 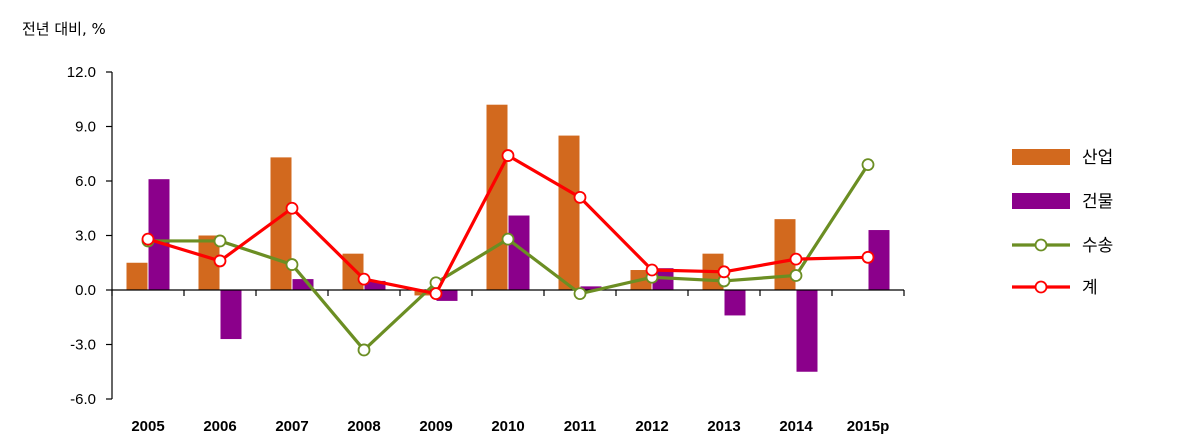 I want to click on point-계-2008, so click(x=364, y=279).